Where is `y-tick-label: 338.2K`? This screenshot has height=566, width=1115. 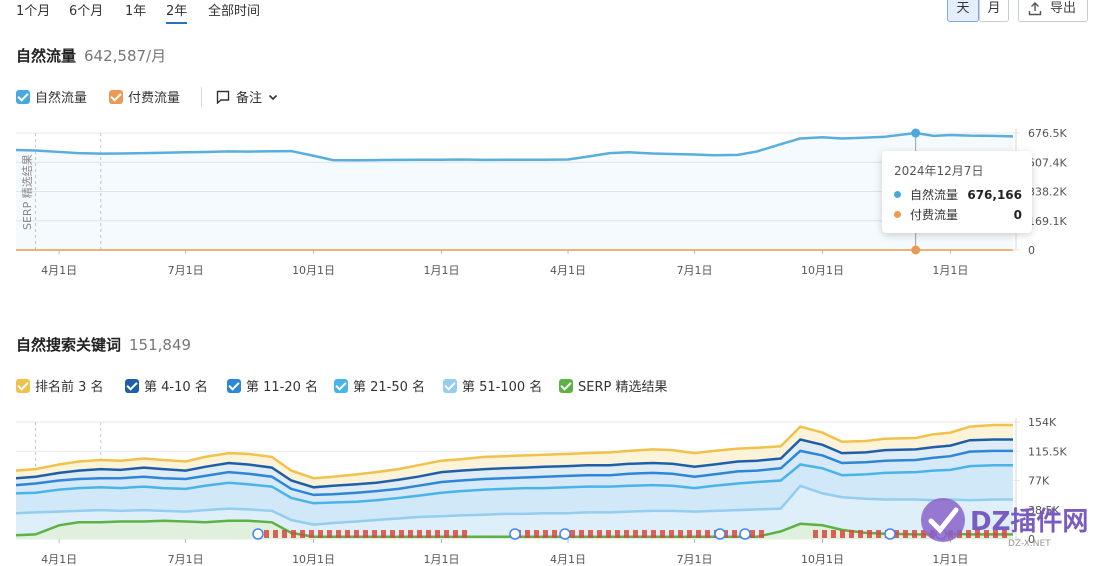
y-tick-label: 338.2K is located at coordinates (1047, 192).